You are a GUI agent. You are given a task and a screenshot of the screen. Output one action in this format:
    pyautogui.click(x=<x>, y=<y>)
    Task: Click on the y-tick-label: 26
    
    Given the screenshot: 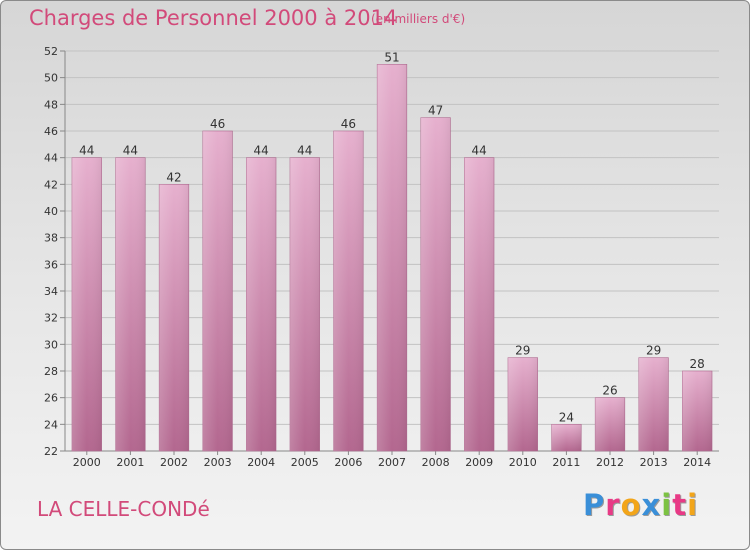 What is the action you would take?
    pyautogui.click(x=51, y=398)
    